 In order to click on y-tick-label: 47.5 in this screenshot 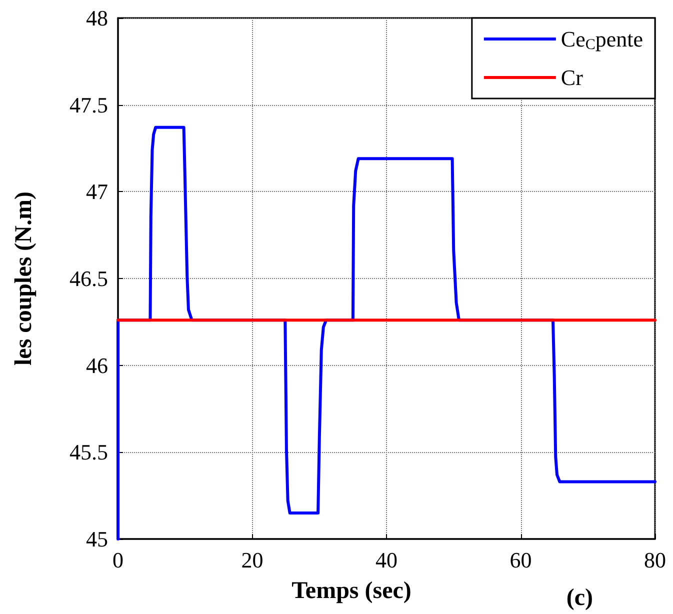, I will do `click(89, 105)`.